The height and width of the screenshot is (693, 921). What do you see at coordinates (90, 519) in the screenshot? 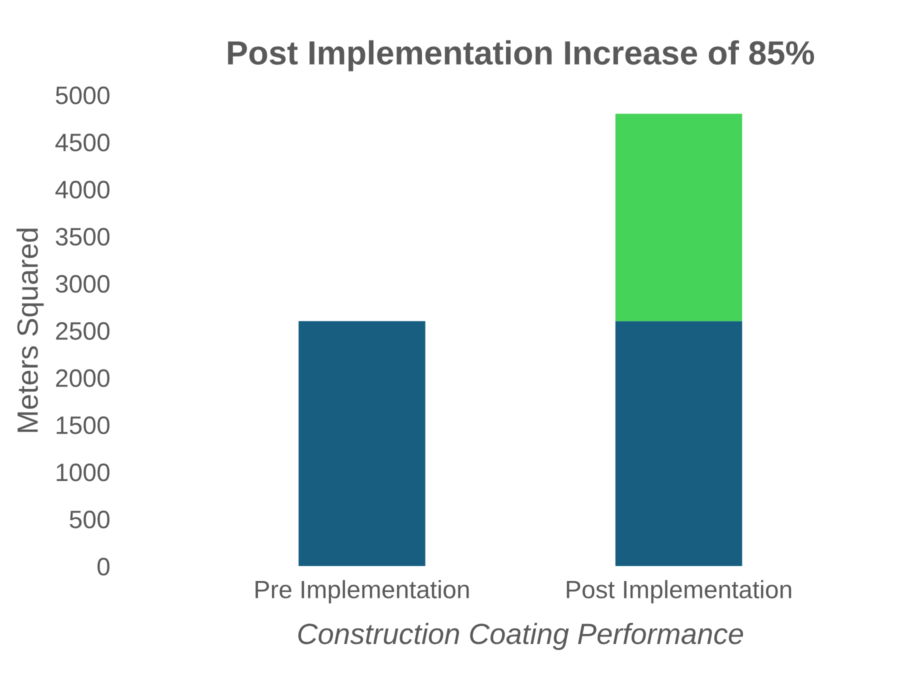
I see `y-tick-label: 500` at bounding box center [90, 519].